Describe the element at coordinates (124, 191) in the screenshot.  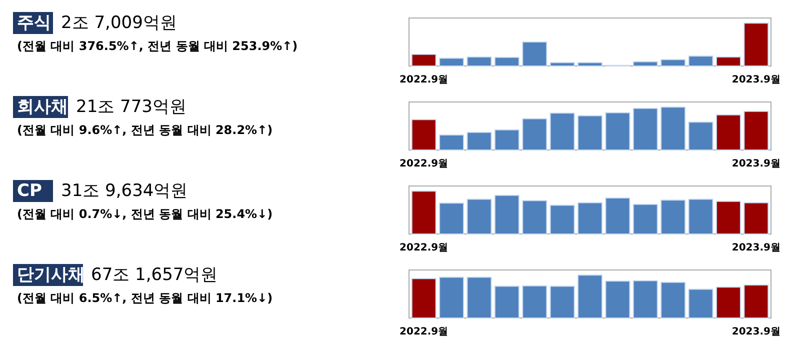
I see `text: 31조 9,634억원` at that location.